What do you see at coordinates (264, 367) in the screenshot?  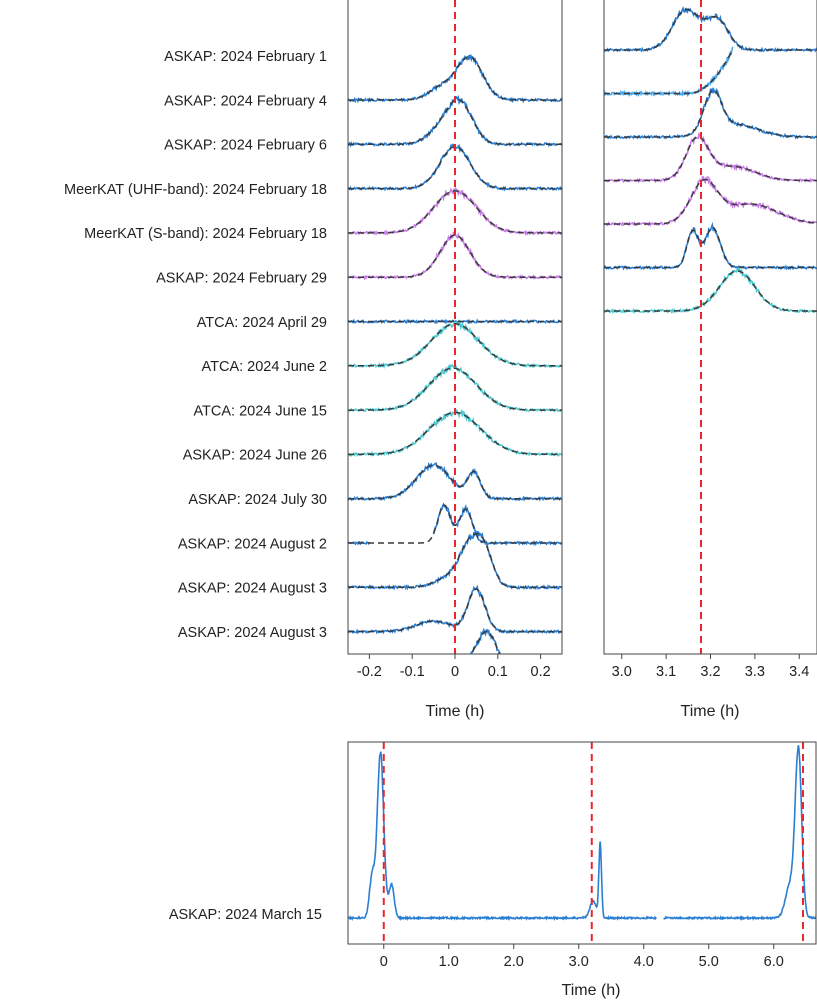 I see `series-label-7: ATCA: 2024 June 2` at bounding box center [264, 367].